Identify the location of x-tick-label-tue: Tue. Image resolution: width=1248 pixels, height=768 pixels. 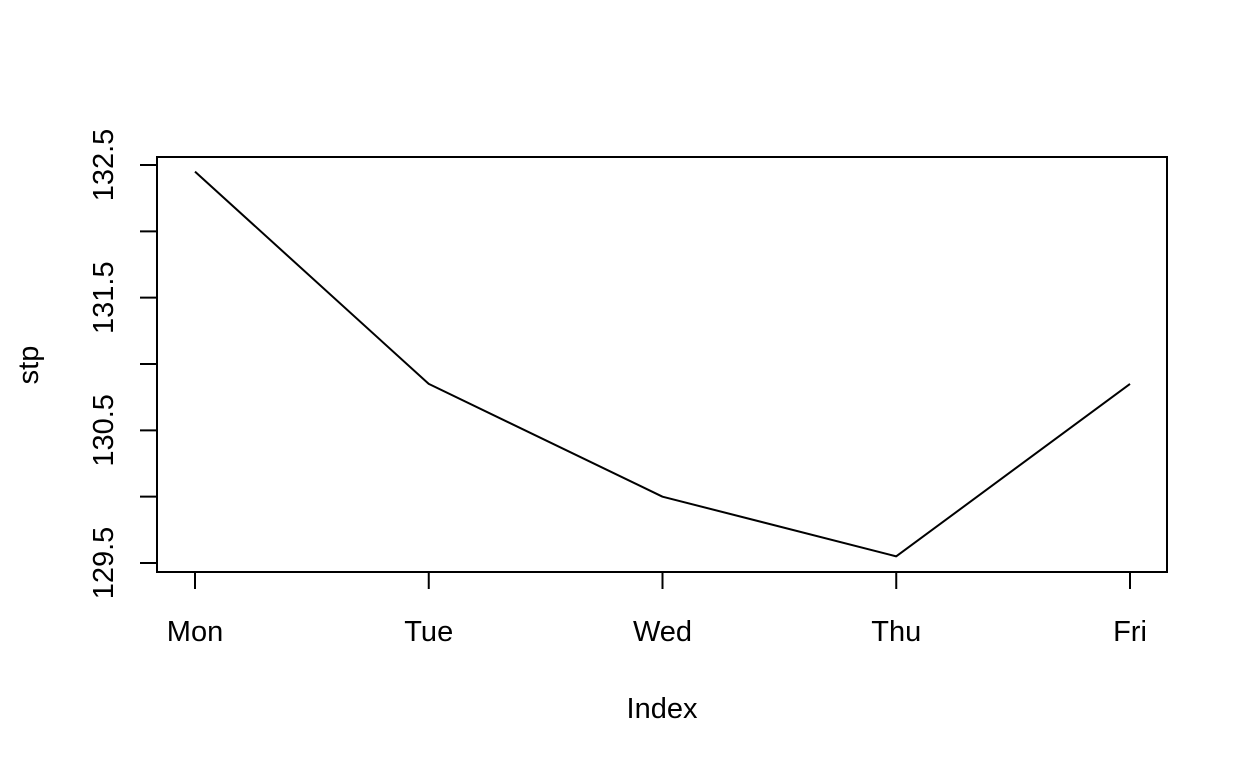
(428, 632).